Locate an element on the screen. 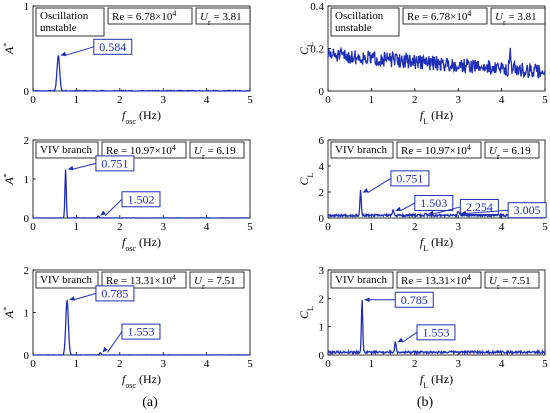 This screenshot has height=413, width=550. y-axis-label: A* is located at coordinates (9, 49).